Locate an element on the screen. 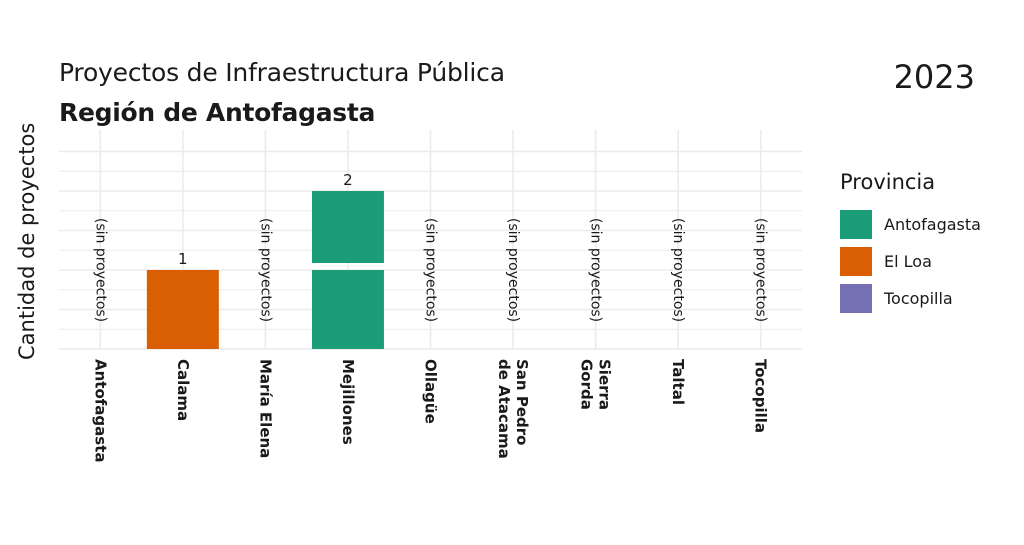 Image resolution: width=1024 pixels, height=545 pixels. x-tick-label: Gorda is located at coordinates (587, 384).